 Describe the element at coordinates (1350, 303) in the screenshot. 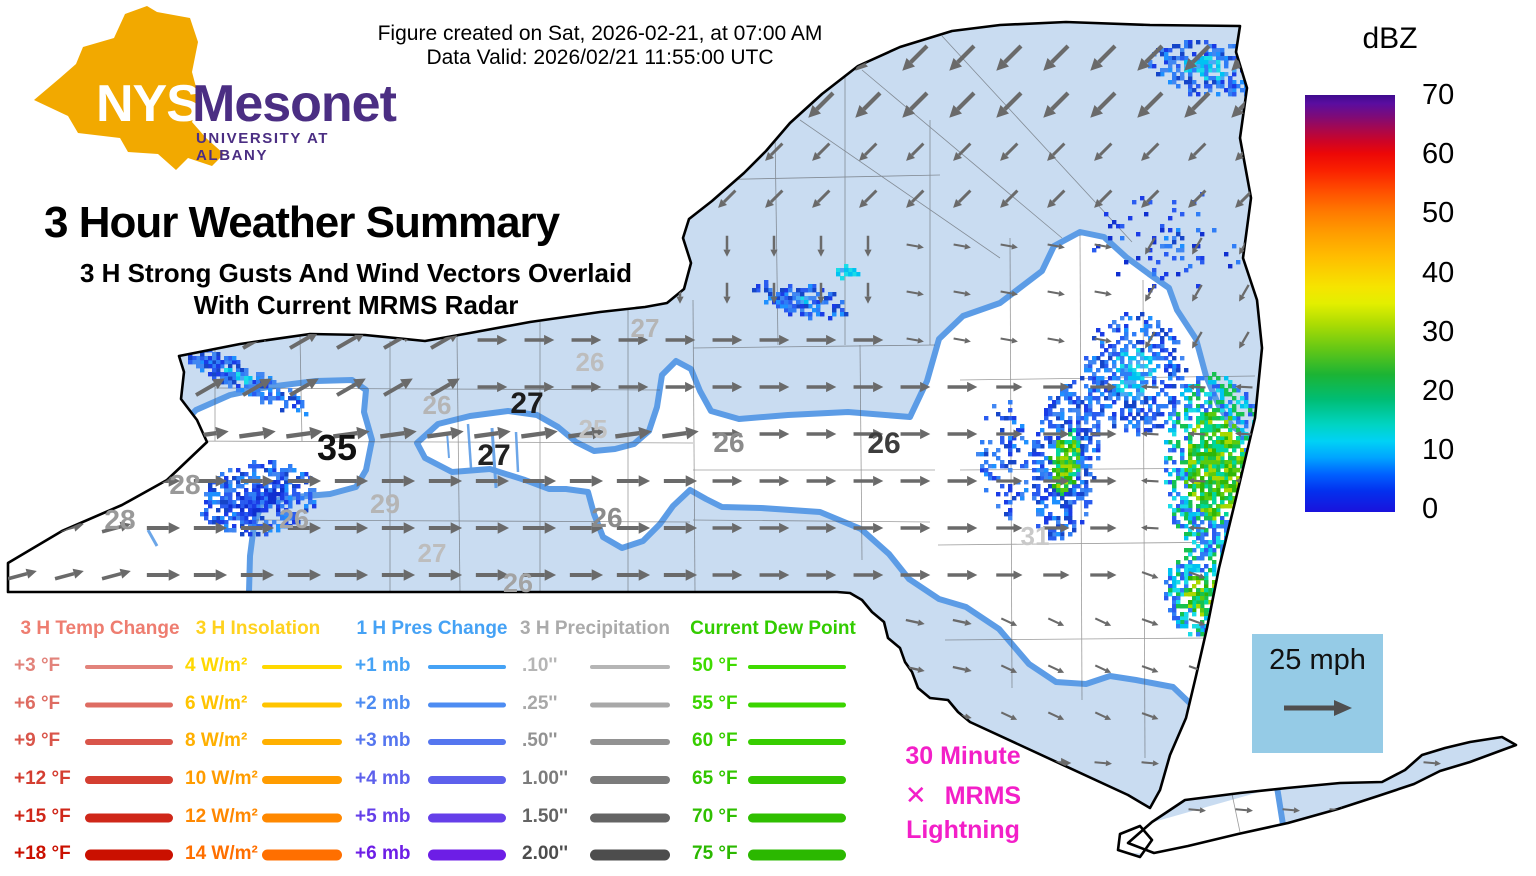

I see `dbz-colorbar` at that location.